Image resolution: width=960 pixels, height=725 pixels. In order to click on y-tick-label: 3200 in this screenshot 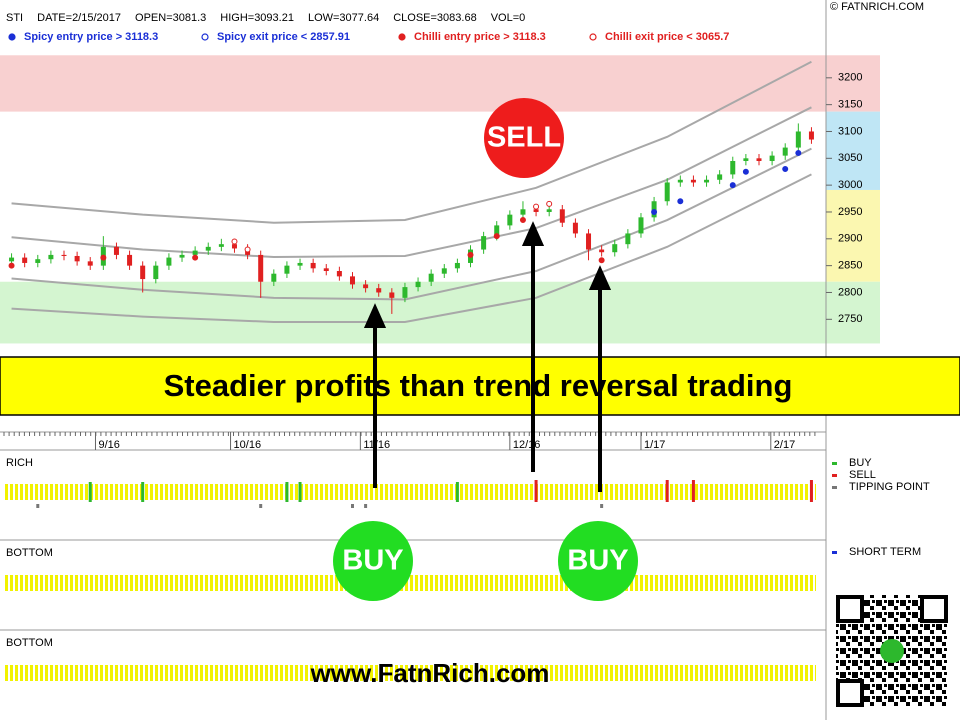, I will do `click(850, 78)`.